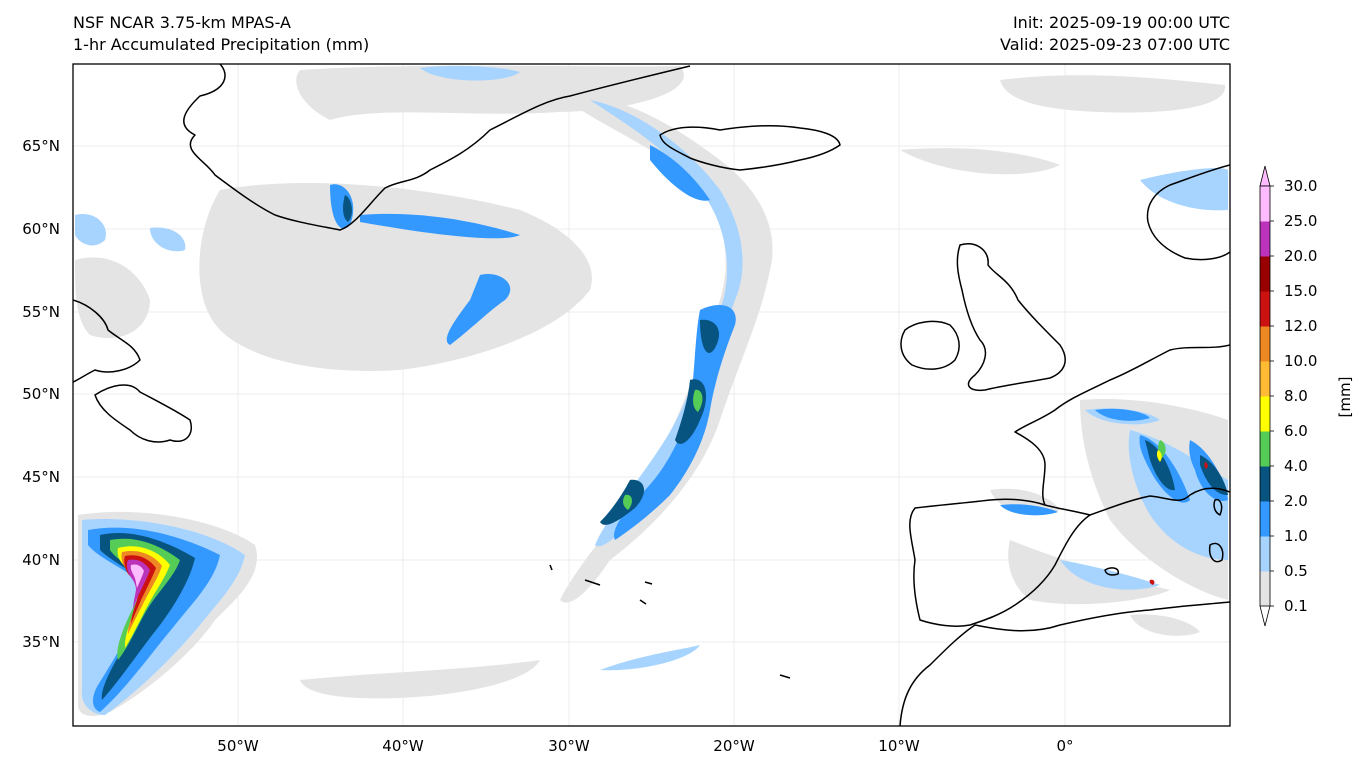 This screenshot has width=1366, height=770. What do you see at coordinates (41, 229) in the screenshot?
I see `lat-label: 60°N` at bounding box center [41, 229].